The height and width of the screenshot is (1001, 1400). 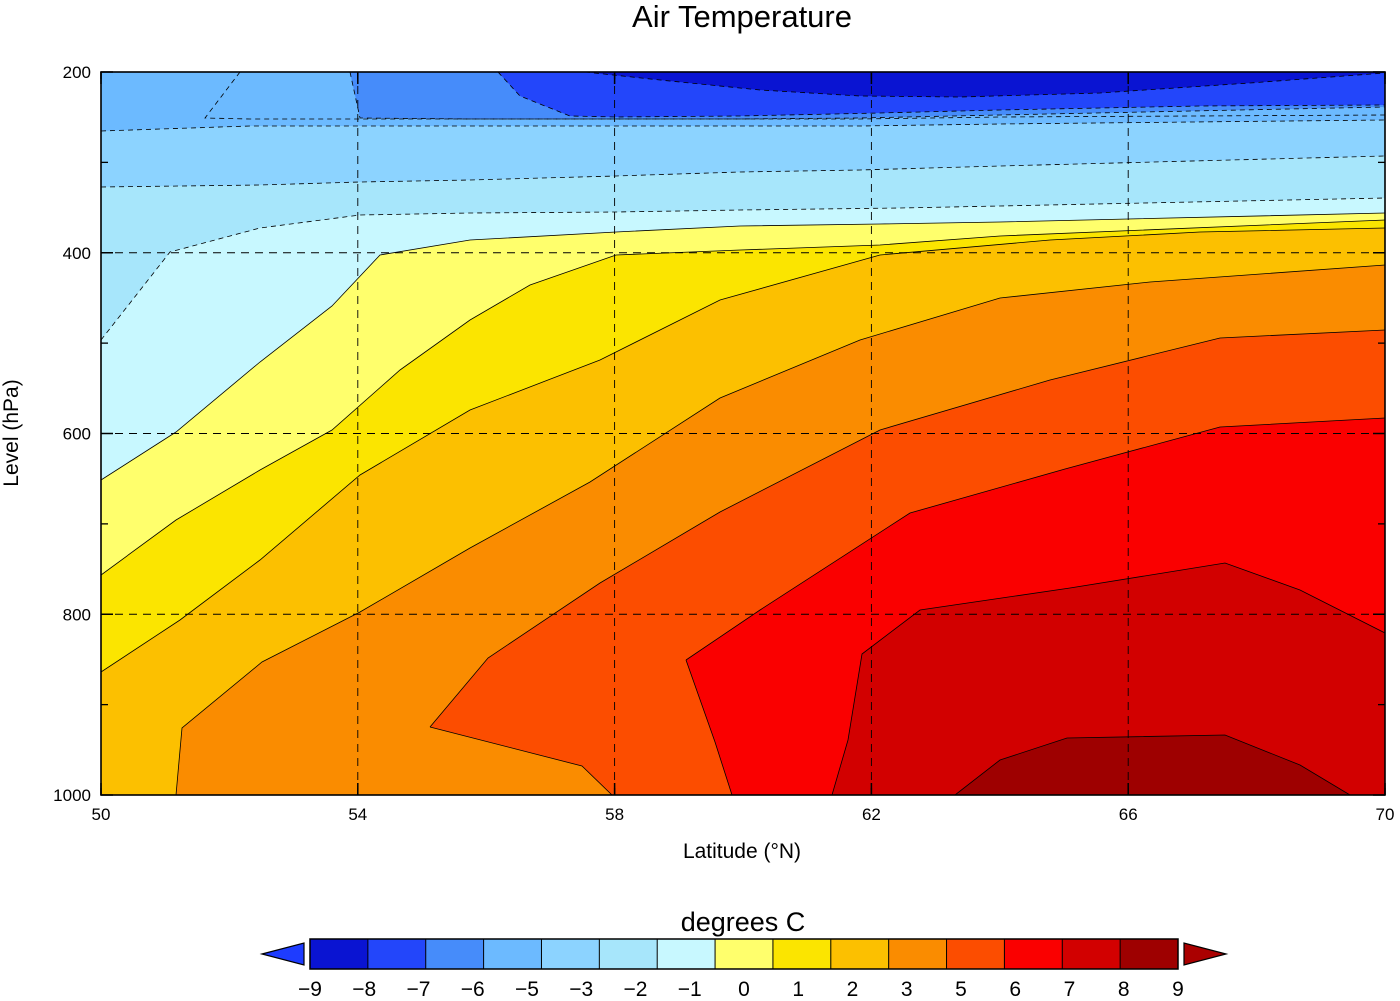 I want to click on band-7to8, so click(x=1108, y=679).